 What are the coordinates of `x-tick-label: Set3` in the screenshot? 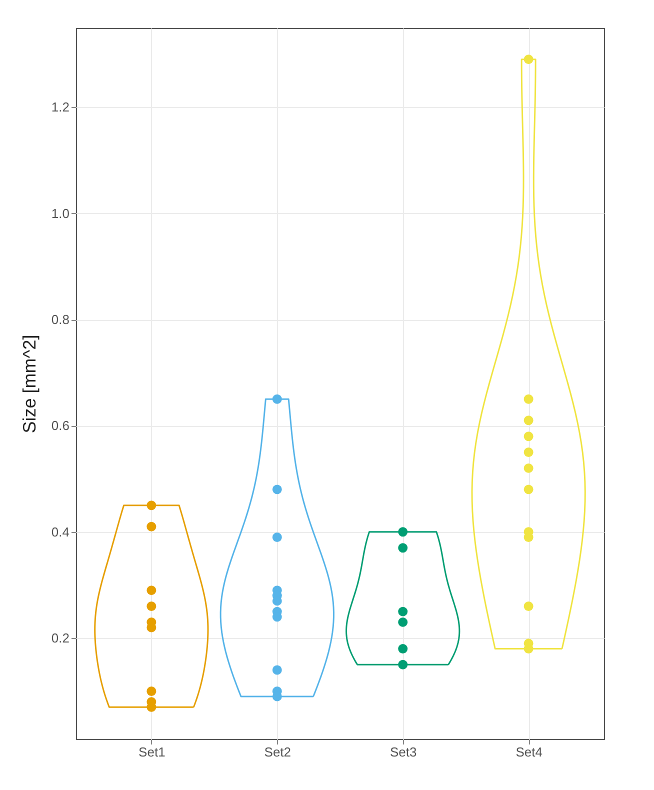 It's located at (403, 752).